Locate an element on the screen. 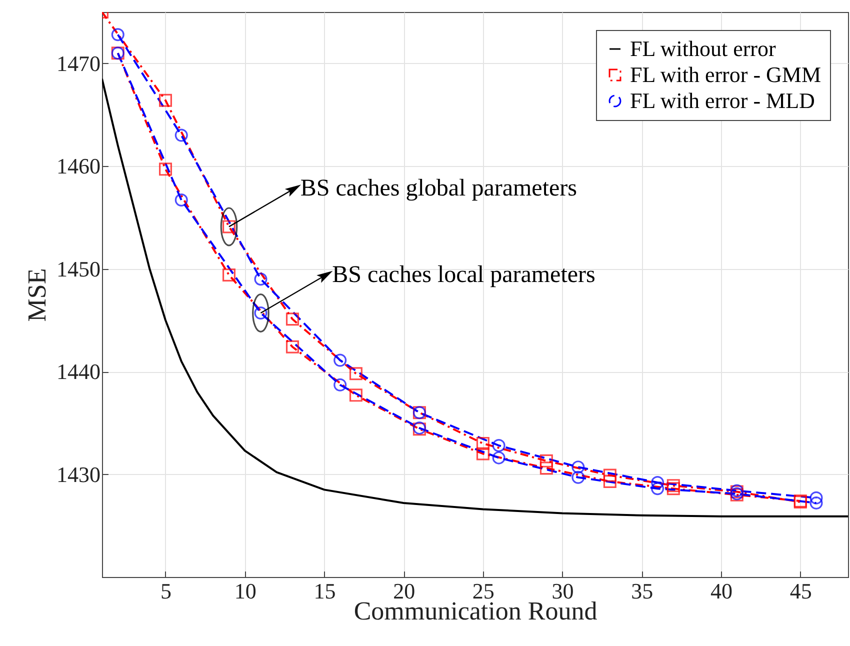  y-tick-label: 1440 is located at coordinates (78, 371).